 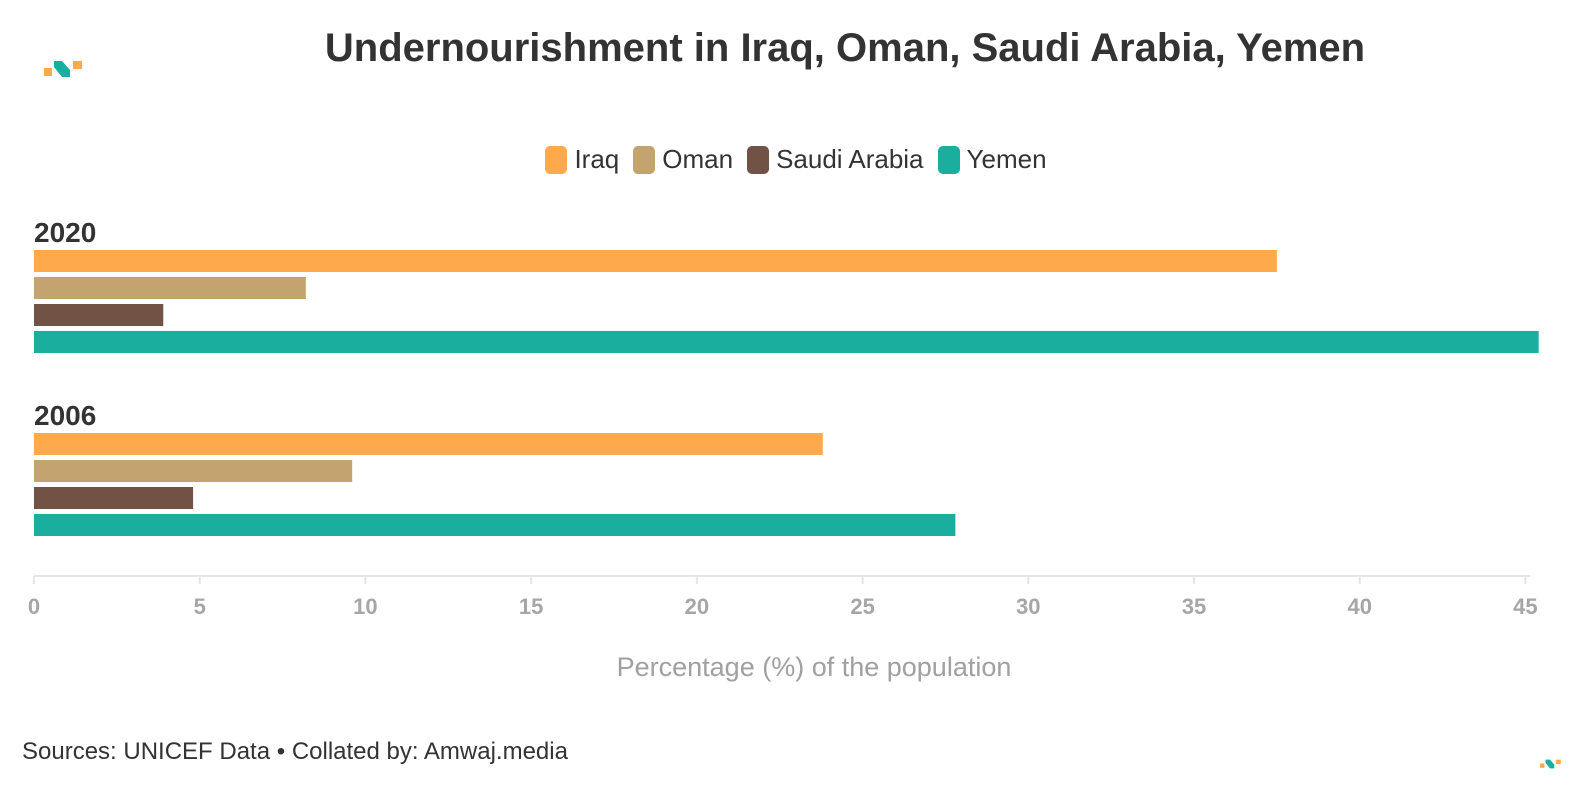 I want to click on x-tick-label: 25, so click(x=862, y=606).